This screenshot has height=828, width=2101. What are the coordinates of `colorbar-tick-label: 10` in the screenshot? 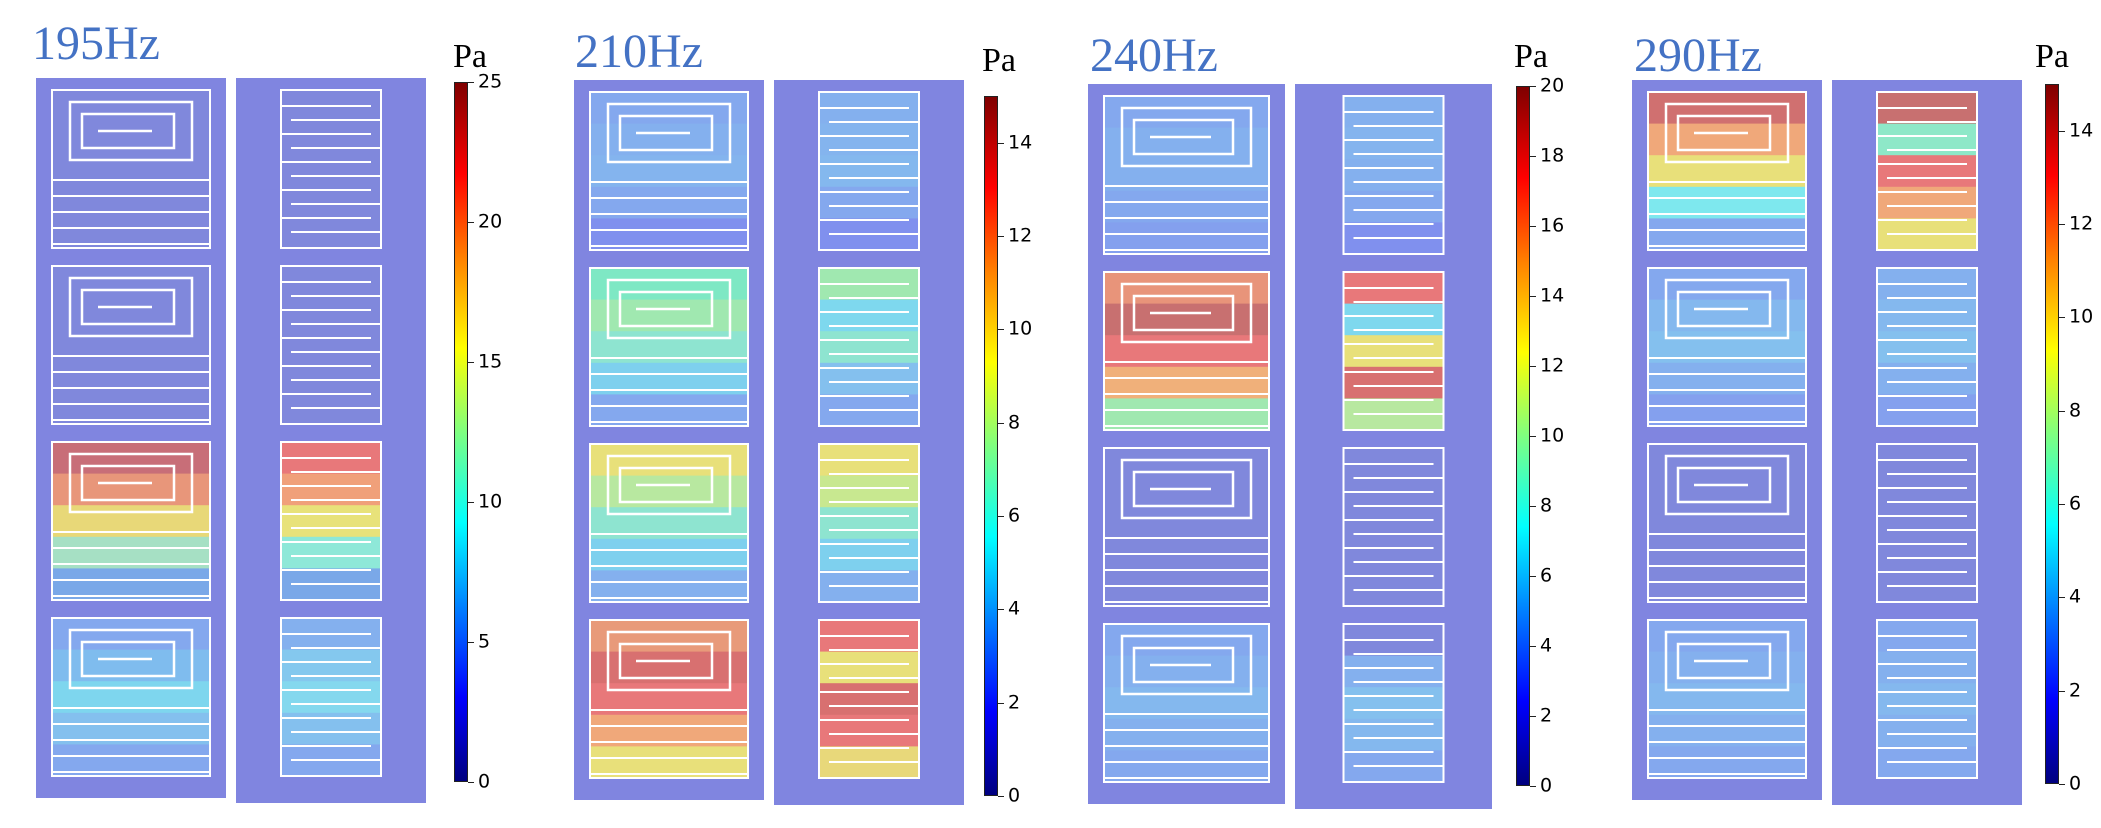 It's located at (1552, 435).